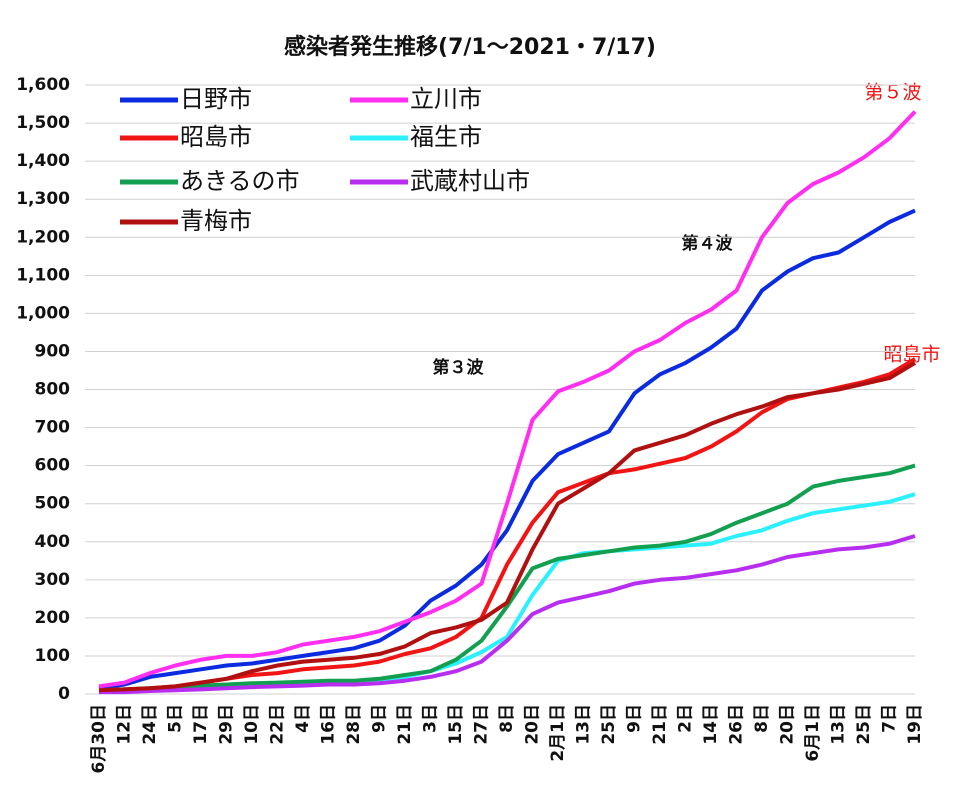 This screenshot has height=809, width=968. What do you see at coordinates (459, 367) in the screenshot?
I see `annotation: 第３波` at bounding box center [459, 367].